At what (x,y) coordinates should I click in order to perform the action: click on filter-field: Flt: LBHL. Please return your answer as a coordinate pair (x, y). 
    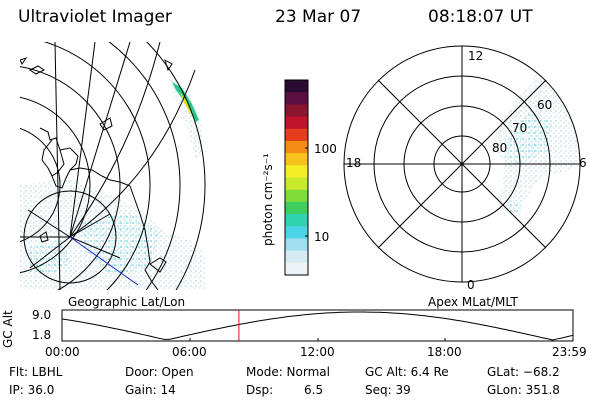
    Looking at the image, I should click on (36, 372).